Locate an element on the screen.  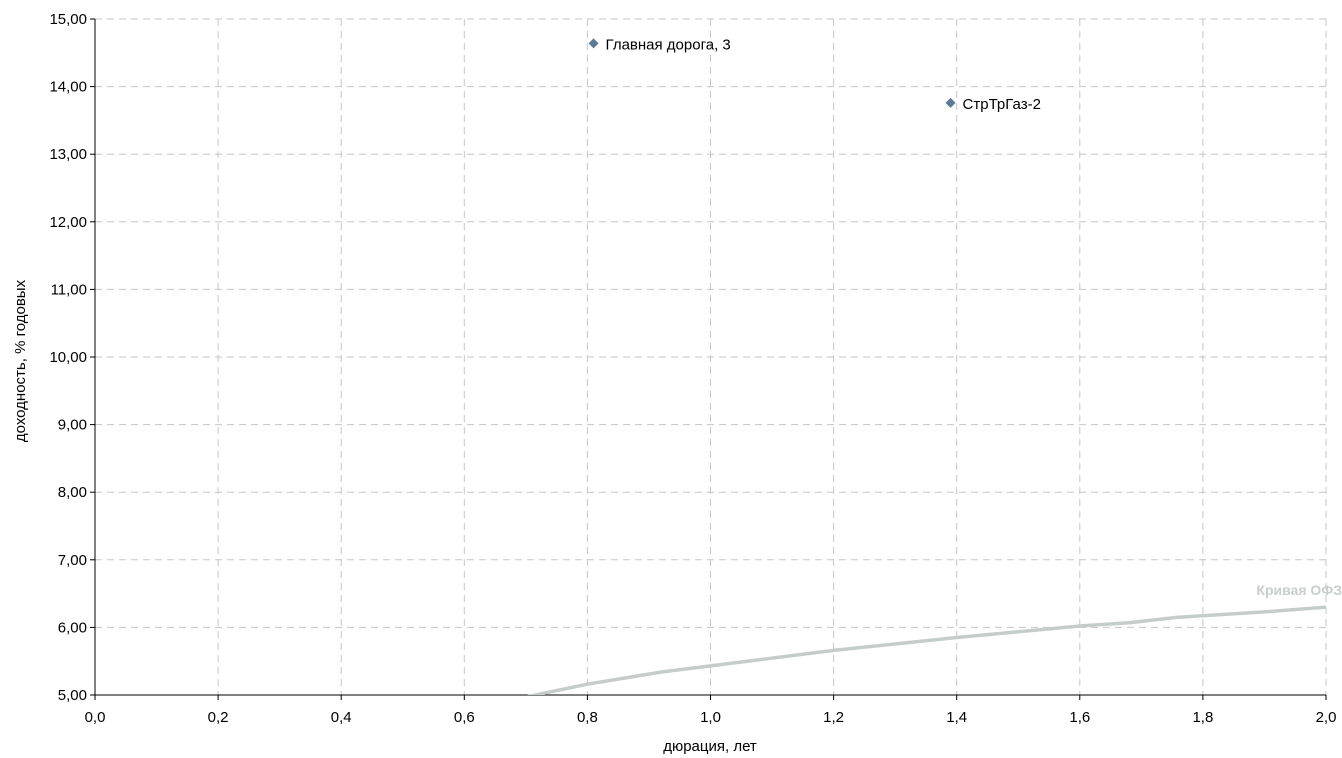
x-tick-label: 0,8 is located at coordinates (587, 717).